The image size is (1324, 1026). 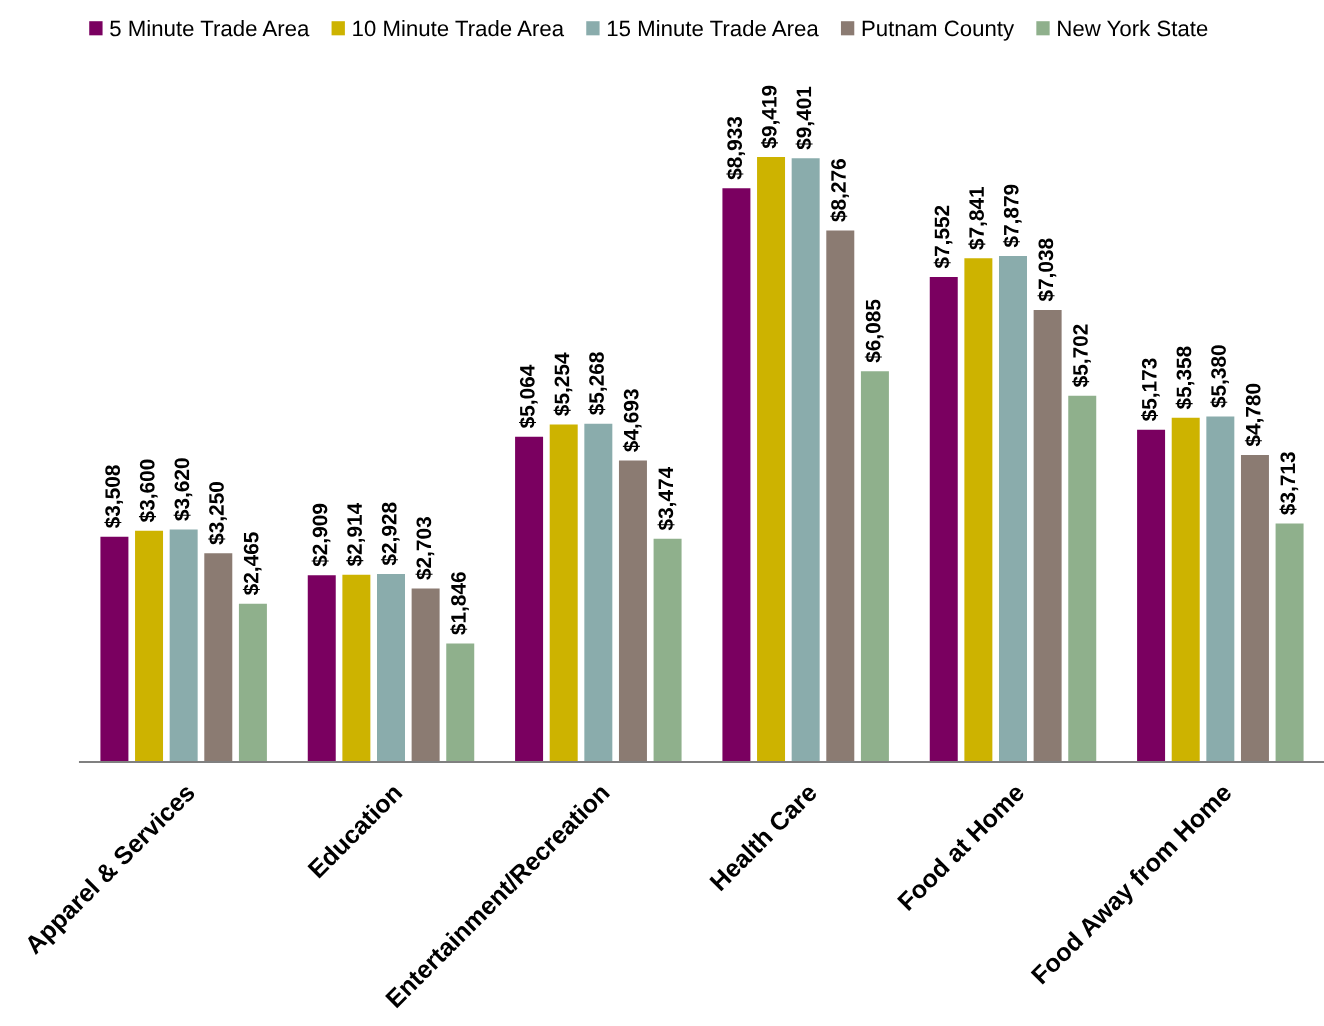 I want to click on legend-label: 10 Minute Trade Area, so click(x=459, y=28).